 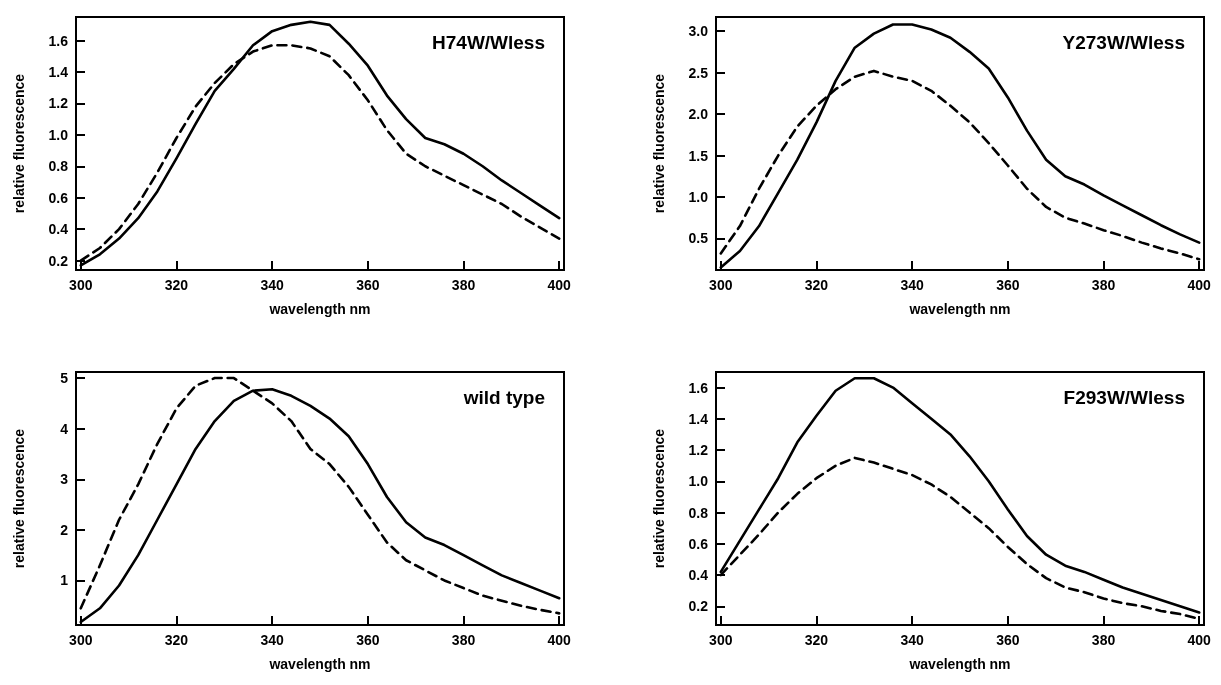 What do you see at coordinates (504, 397) in the screenshot?
I see `text: wild type` at bounding box center [504, 397].